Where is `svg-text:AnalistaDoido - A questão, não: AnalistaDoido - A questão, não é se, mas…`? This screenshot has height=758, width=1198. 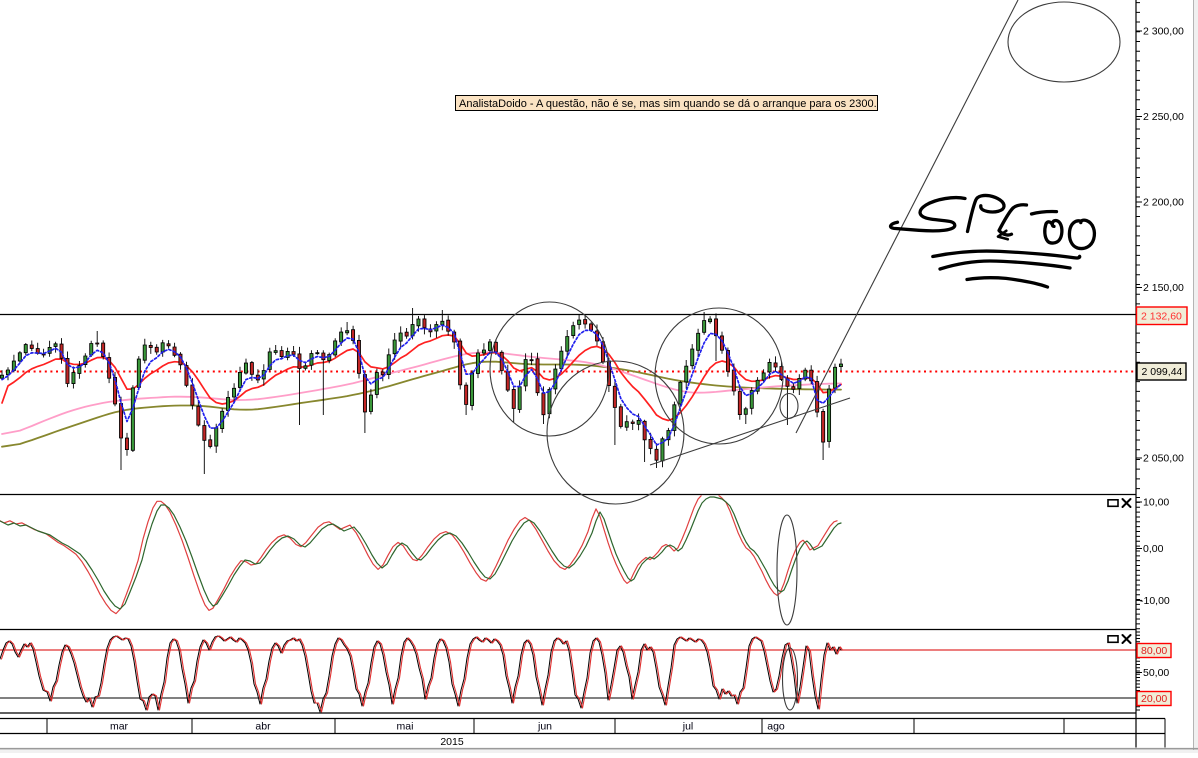 svg-text:AnalistaDoido - A questão, não: AnalistaDoido - A questão, não é se, mas… is located at coordinates (668, 104).